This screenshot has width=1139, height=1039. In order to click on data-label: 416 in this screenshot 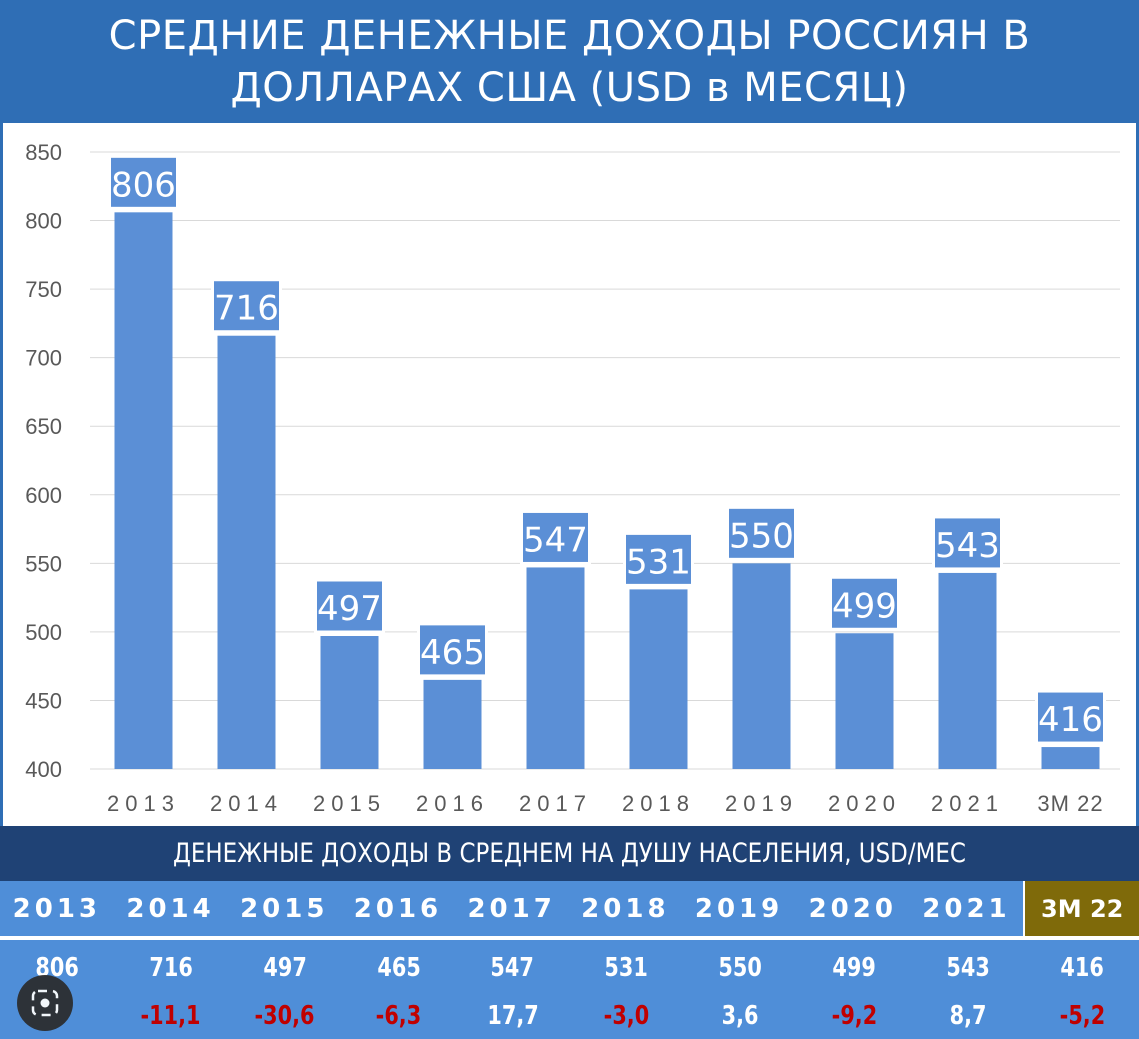, I will do `click(1070, 720)`.